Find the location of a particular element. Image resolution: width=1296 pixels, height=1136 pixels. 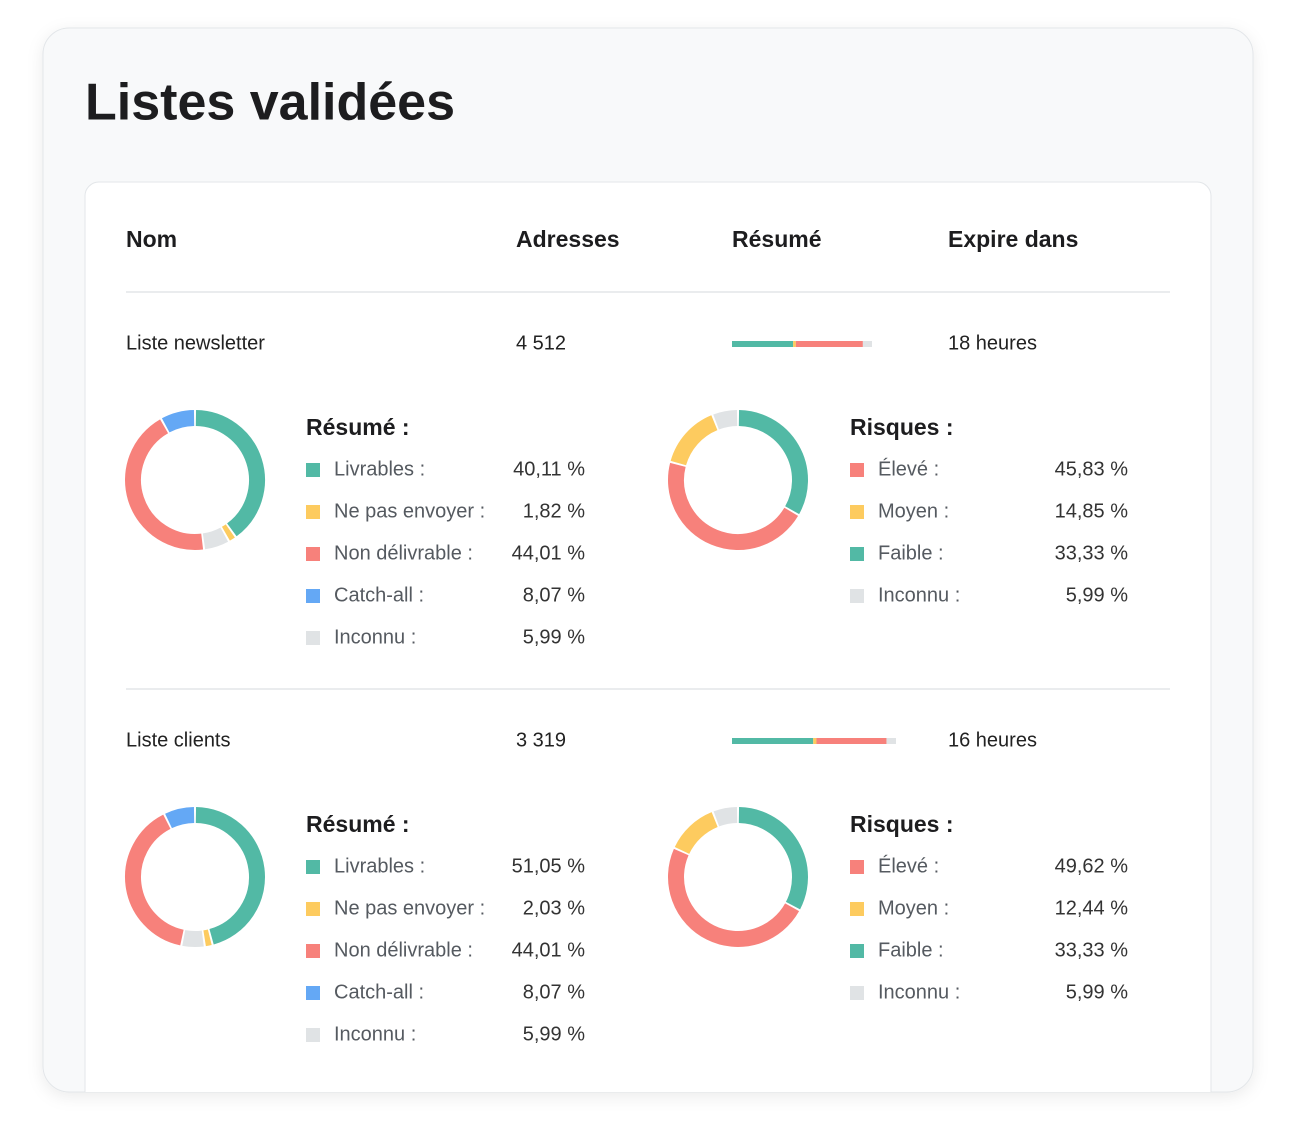

legend-value: 12,44 % is located at coordinates (1092, 908).